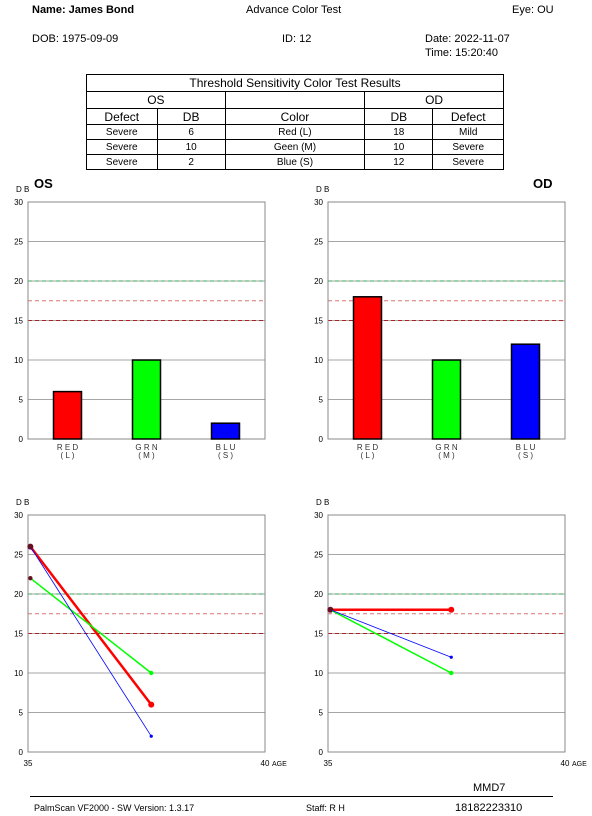 This screenshot has width=592, height=816. I want to click on col-db-od: DB, so click(399, 116).